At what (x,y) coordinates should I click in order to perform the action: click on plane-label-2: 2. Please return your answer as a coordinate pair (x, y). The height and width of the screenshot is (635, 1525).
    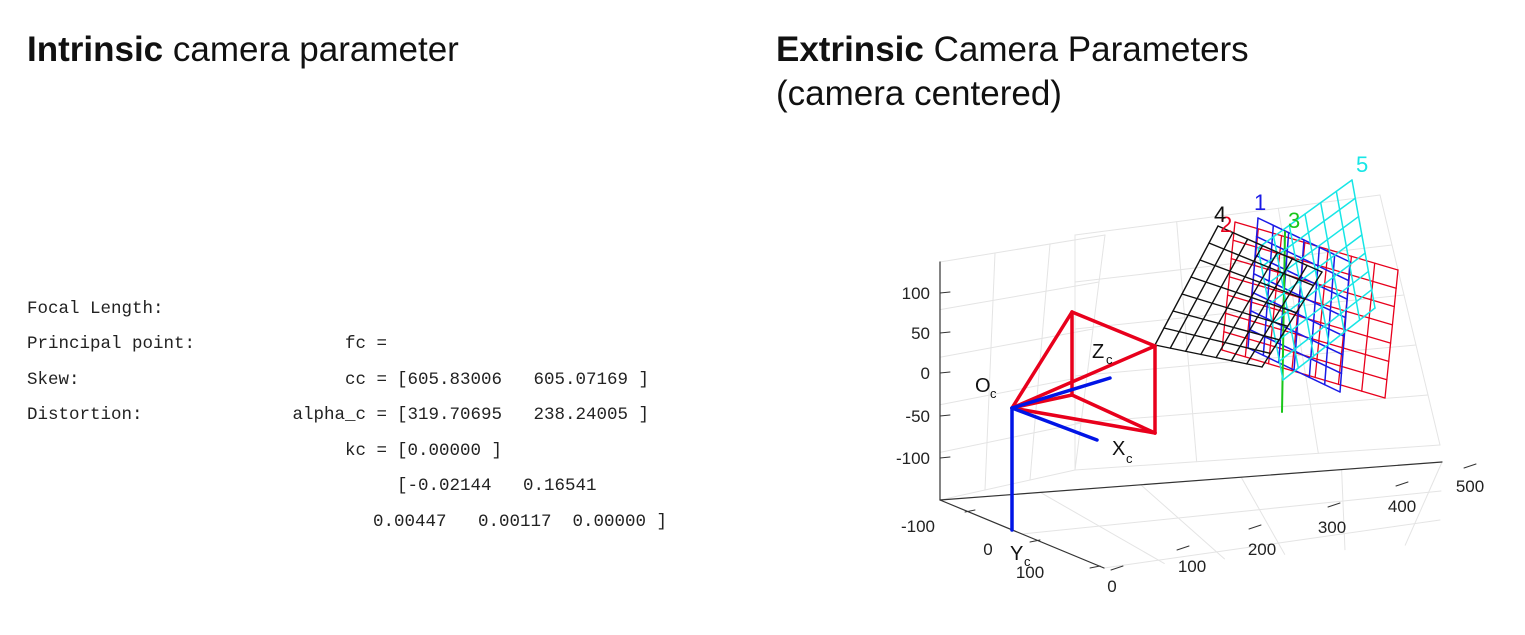
    Looking at the image, I should click on (1226, 224).